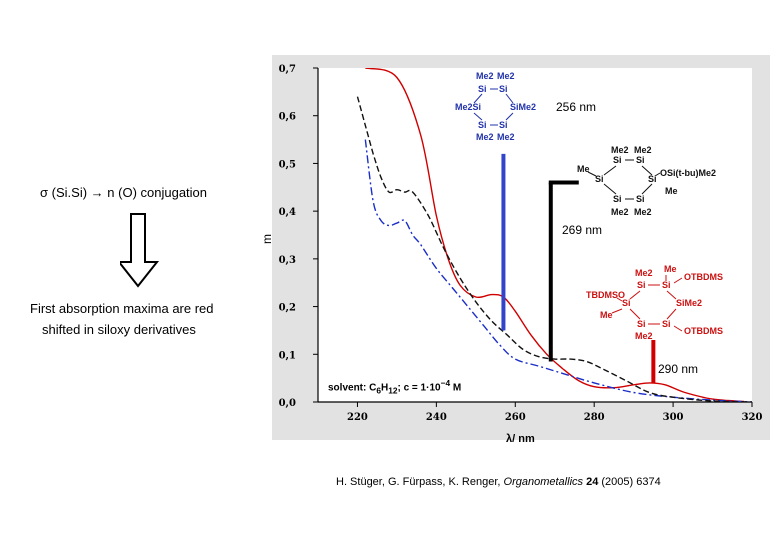 The image size is (780, 540). What do you see at coordinates (503, 89) in the screenshot?
I see `m1-si-2: Si` at bounding box center [503, 89].